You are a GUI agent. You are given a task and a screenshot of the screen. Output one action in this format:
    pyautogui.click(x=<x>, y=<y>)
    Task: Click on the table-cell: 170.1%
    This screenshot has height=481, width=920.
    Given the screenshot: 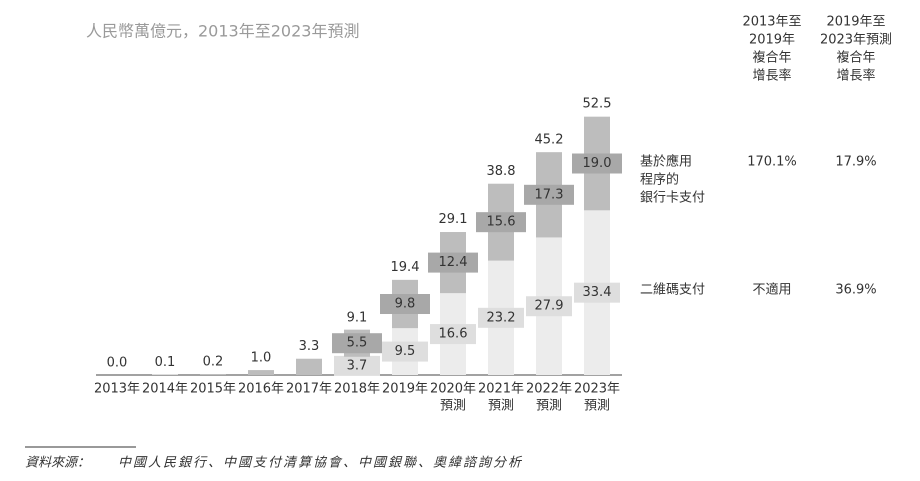 What is the action you would take?
    pyautogui.click(x=772, y=162)
    